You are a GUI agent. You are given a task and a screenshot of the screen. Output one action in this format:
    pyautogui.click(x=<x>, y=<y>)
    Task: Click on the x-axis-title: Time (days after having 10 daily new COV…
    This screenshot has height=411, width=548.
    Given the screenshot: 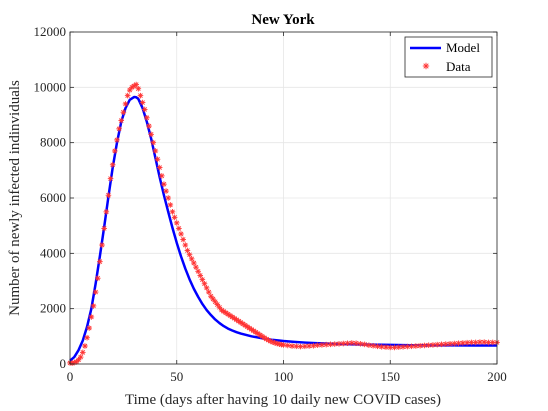 What is the action you would take?
    pyautogui.click(x=283, y=400)
    